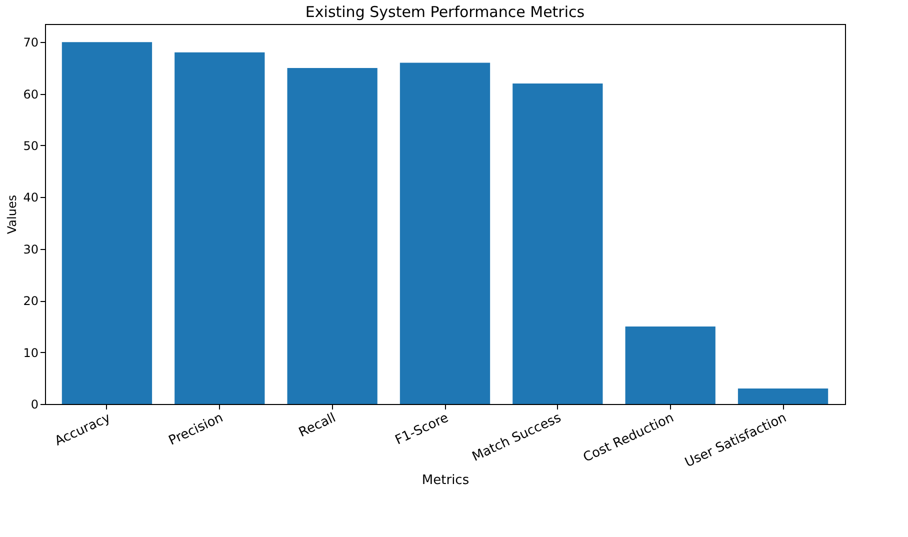 The image size is (908, 537). I want to click on y-tick-label: 70, so click(30, 43).